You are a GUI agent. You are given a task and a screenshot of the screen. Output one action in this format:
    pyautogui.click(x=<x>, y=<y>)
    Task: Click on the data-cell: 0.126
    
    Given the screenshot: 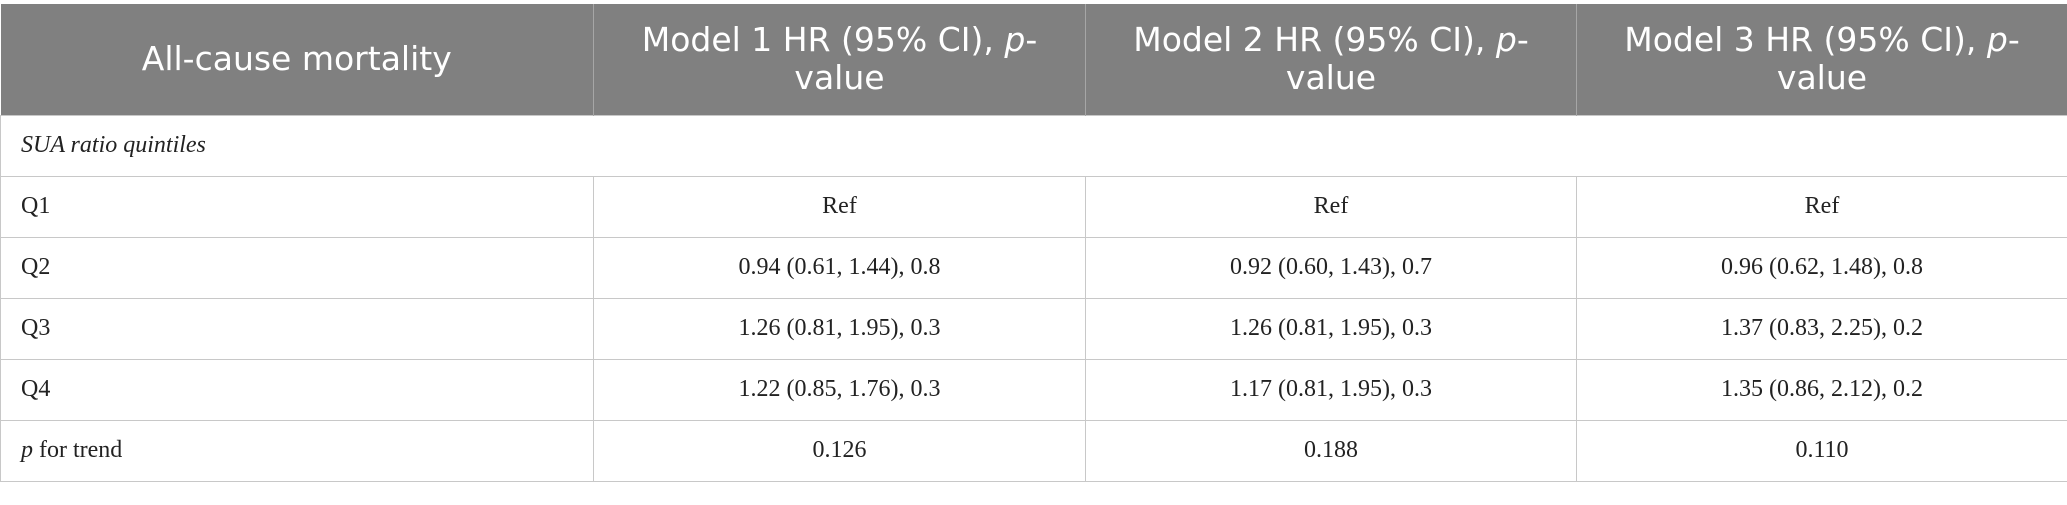 What is the action you would take?
    pyautogui.click(x=840, y=450)
    